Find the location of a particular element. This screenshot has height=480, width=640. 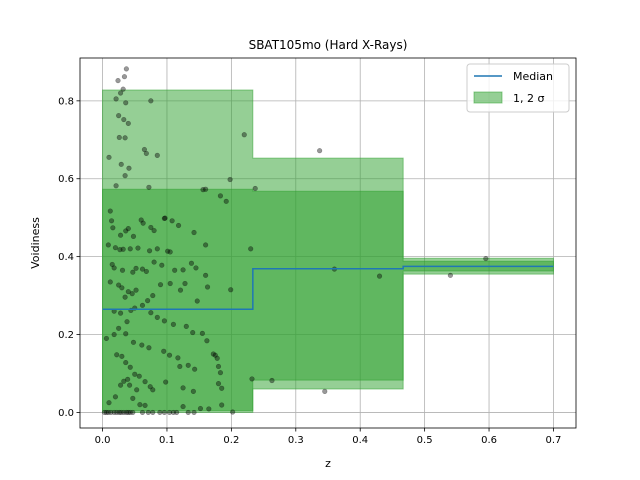

y-tick-label-4: 0.8 is located at coordinates (66, 101).